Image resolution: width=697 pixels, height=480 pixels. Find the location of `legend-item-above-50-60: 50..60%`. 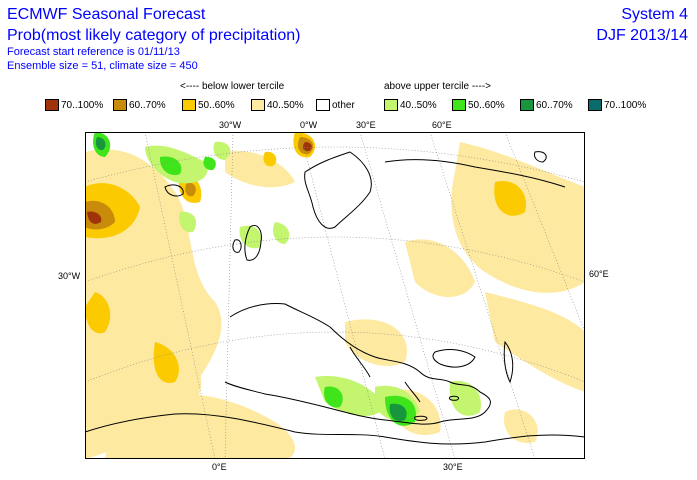

legend-item-above-50-60: 50..60% is located at coordinates (478, 105).